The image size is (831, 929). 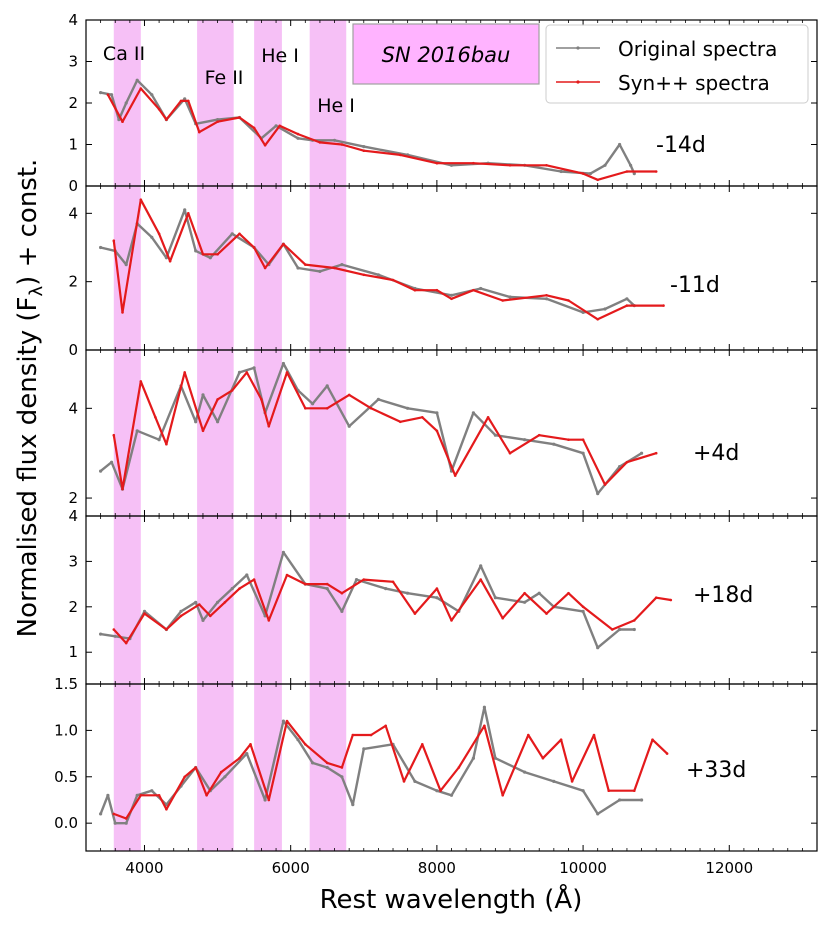 What do you see at coordinates (28, 222) in the screenshot?
I see `y-axis-label-post: ) + const.` at bounding box center [28, 222].